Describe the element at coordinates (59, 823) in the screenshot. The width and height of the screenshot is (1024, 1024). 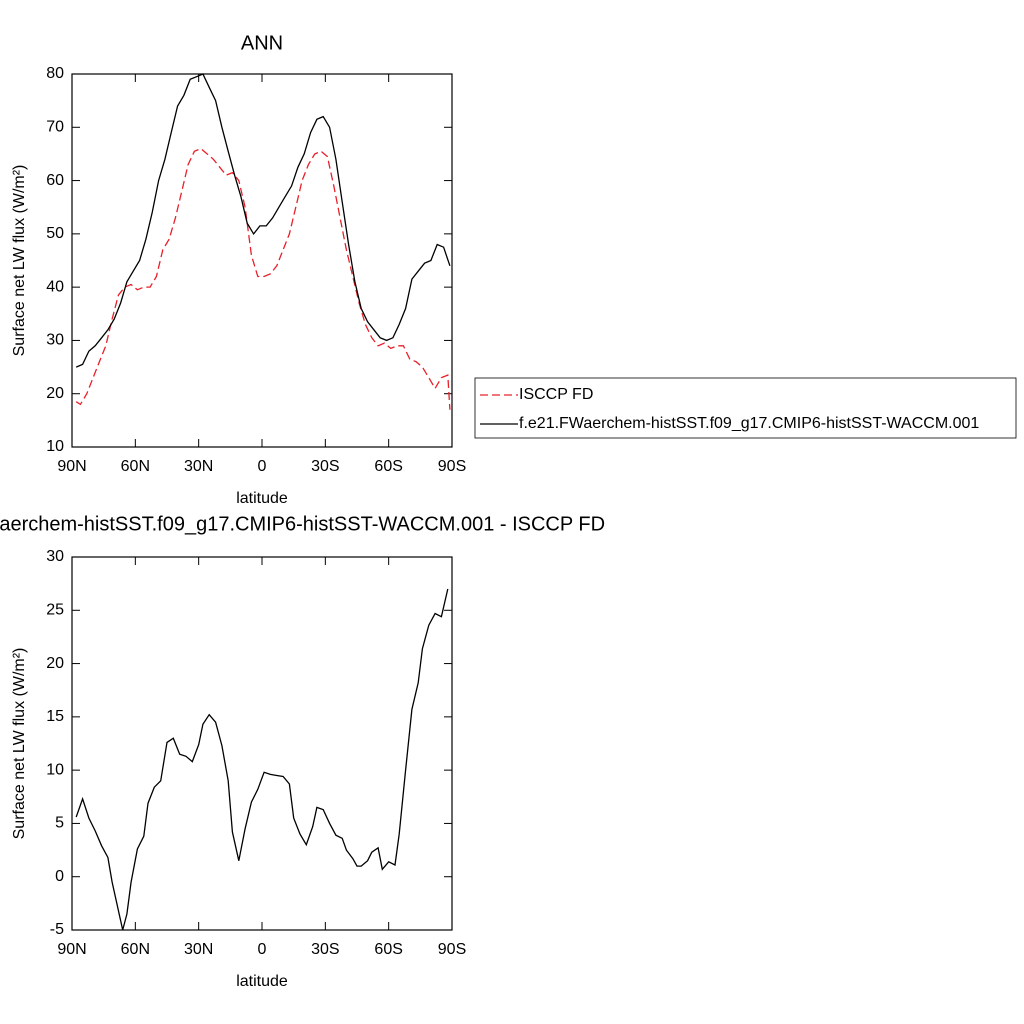
I see `y-tick-label: 5` at that location.